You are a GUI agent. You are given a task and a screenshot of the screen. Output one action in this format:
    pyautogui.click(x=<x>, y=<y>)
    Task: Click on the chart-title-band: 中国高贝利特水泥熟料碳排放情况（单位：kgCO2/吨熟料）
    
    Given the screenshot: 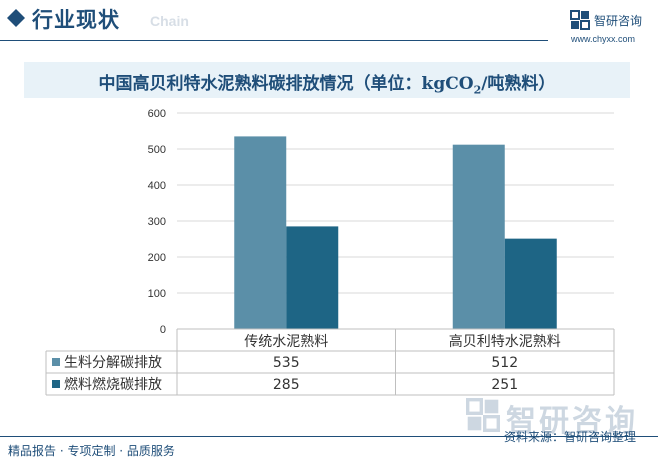 What is the action you would take?
    pyautogui.click(x=327, y=80)
    